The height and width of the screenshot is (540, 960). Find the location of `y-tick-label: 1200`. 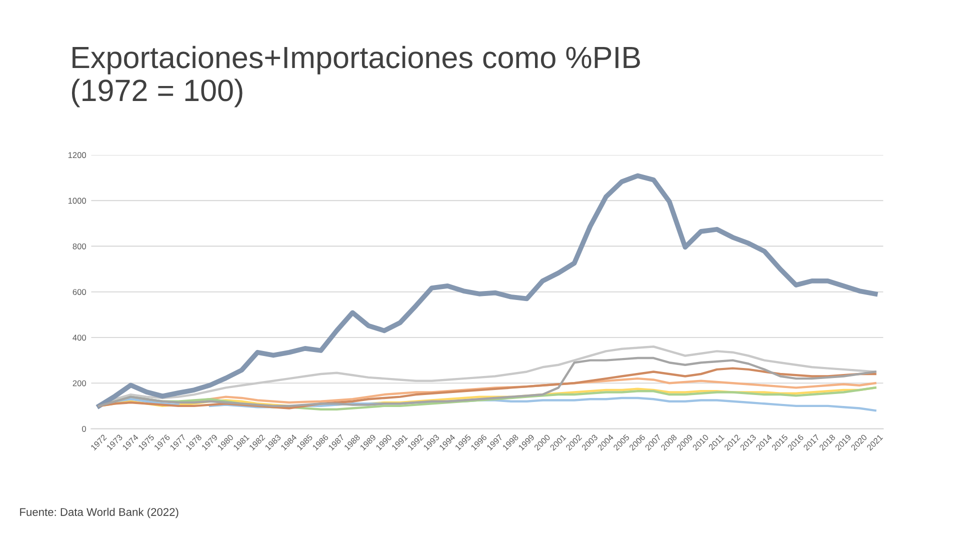

y-tick-label: 1200 is located at coordinates (77, 155).